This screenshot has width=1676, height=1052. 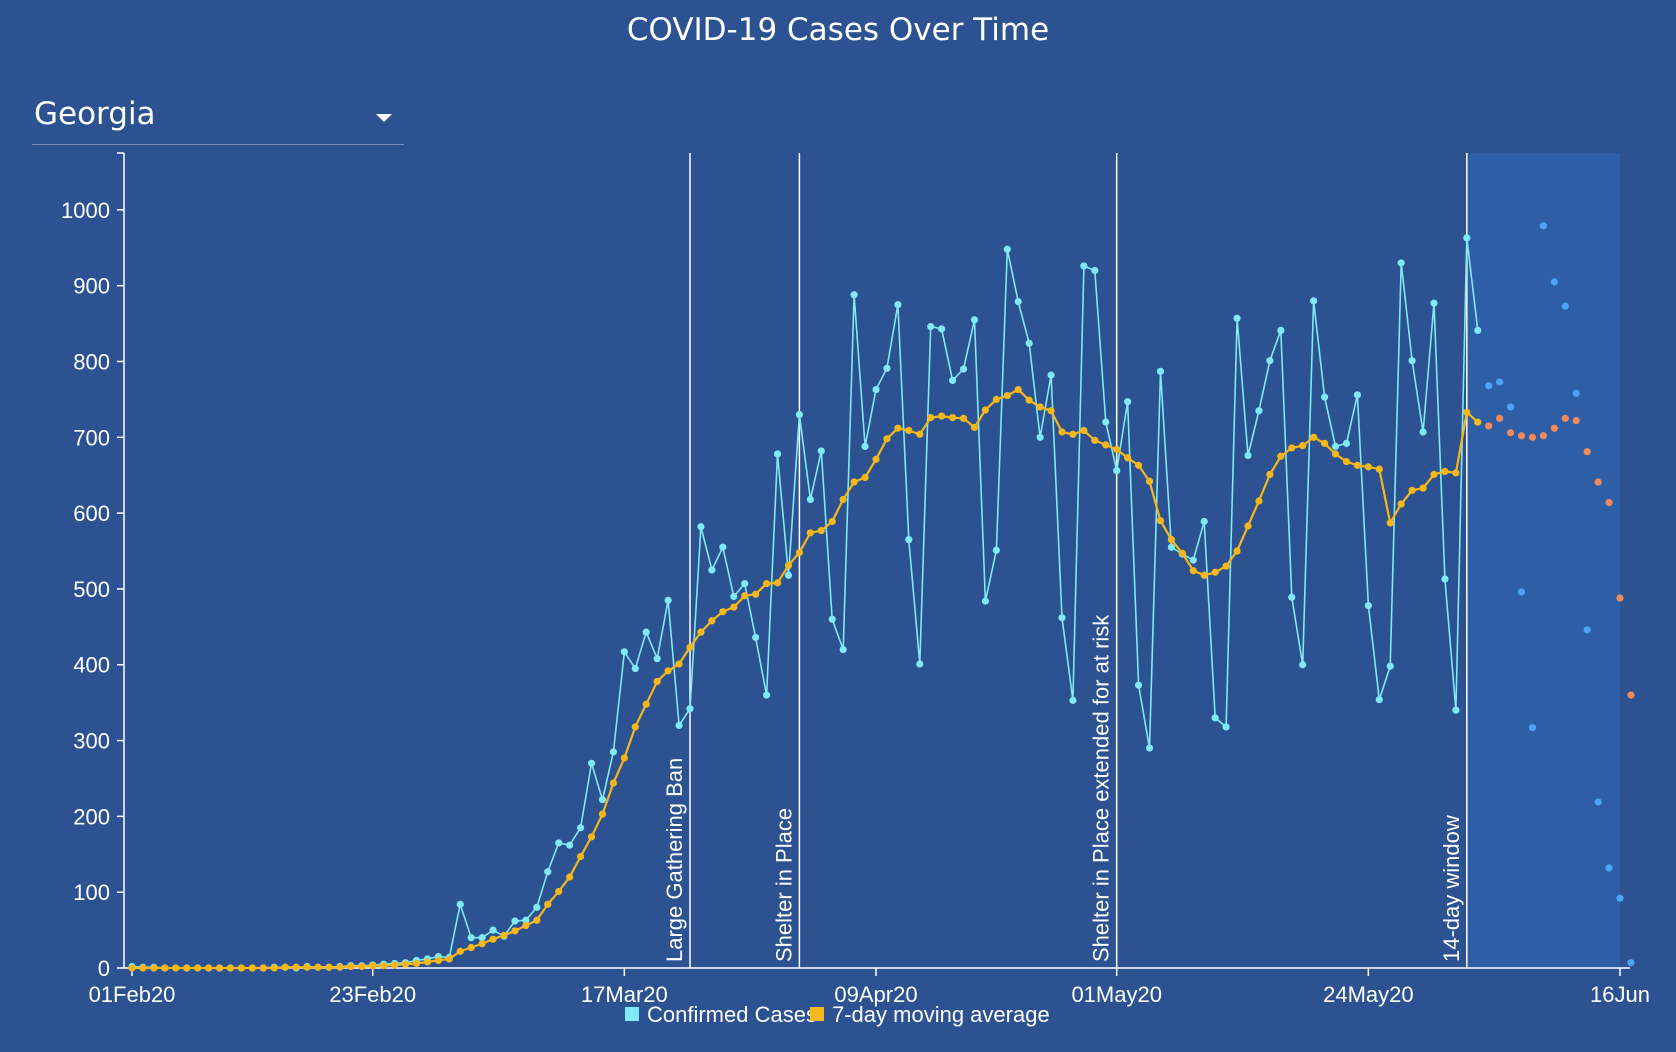 What do you see at coordinates (91, 286) in the screenshot?
I see `y-tick-label: 900` at bounding box center [91, 286].